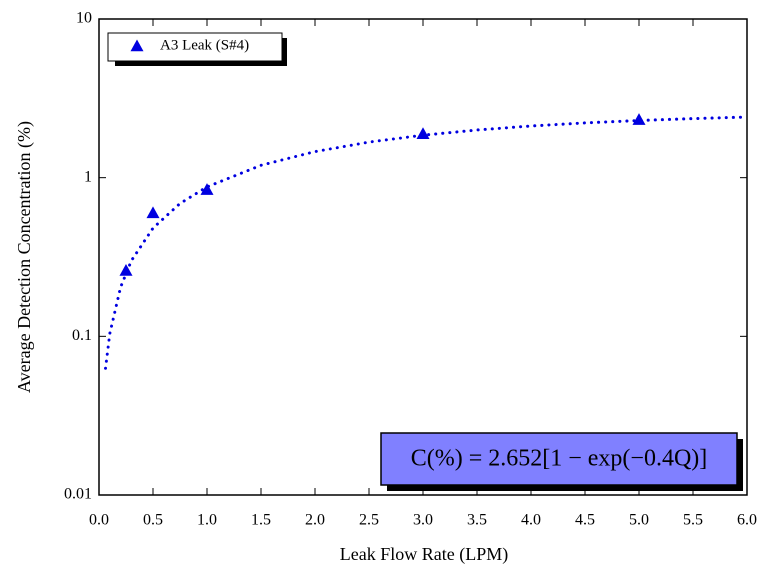 The width and height of the screenshot is (771, 582). I want to click on legend-label: A3 Leak (S#4), so click(204, 45).